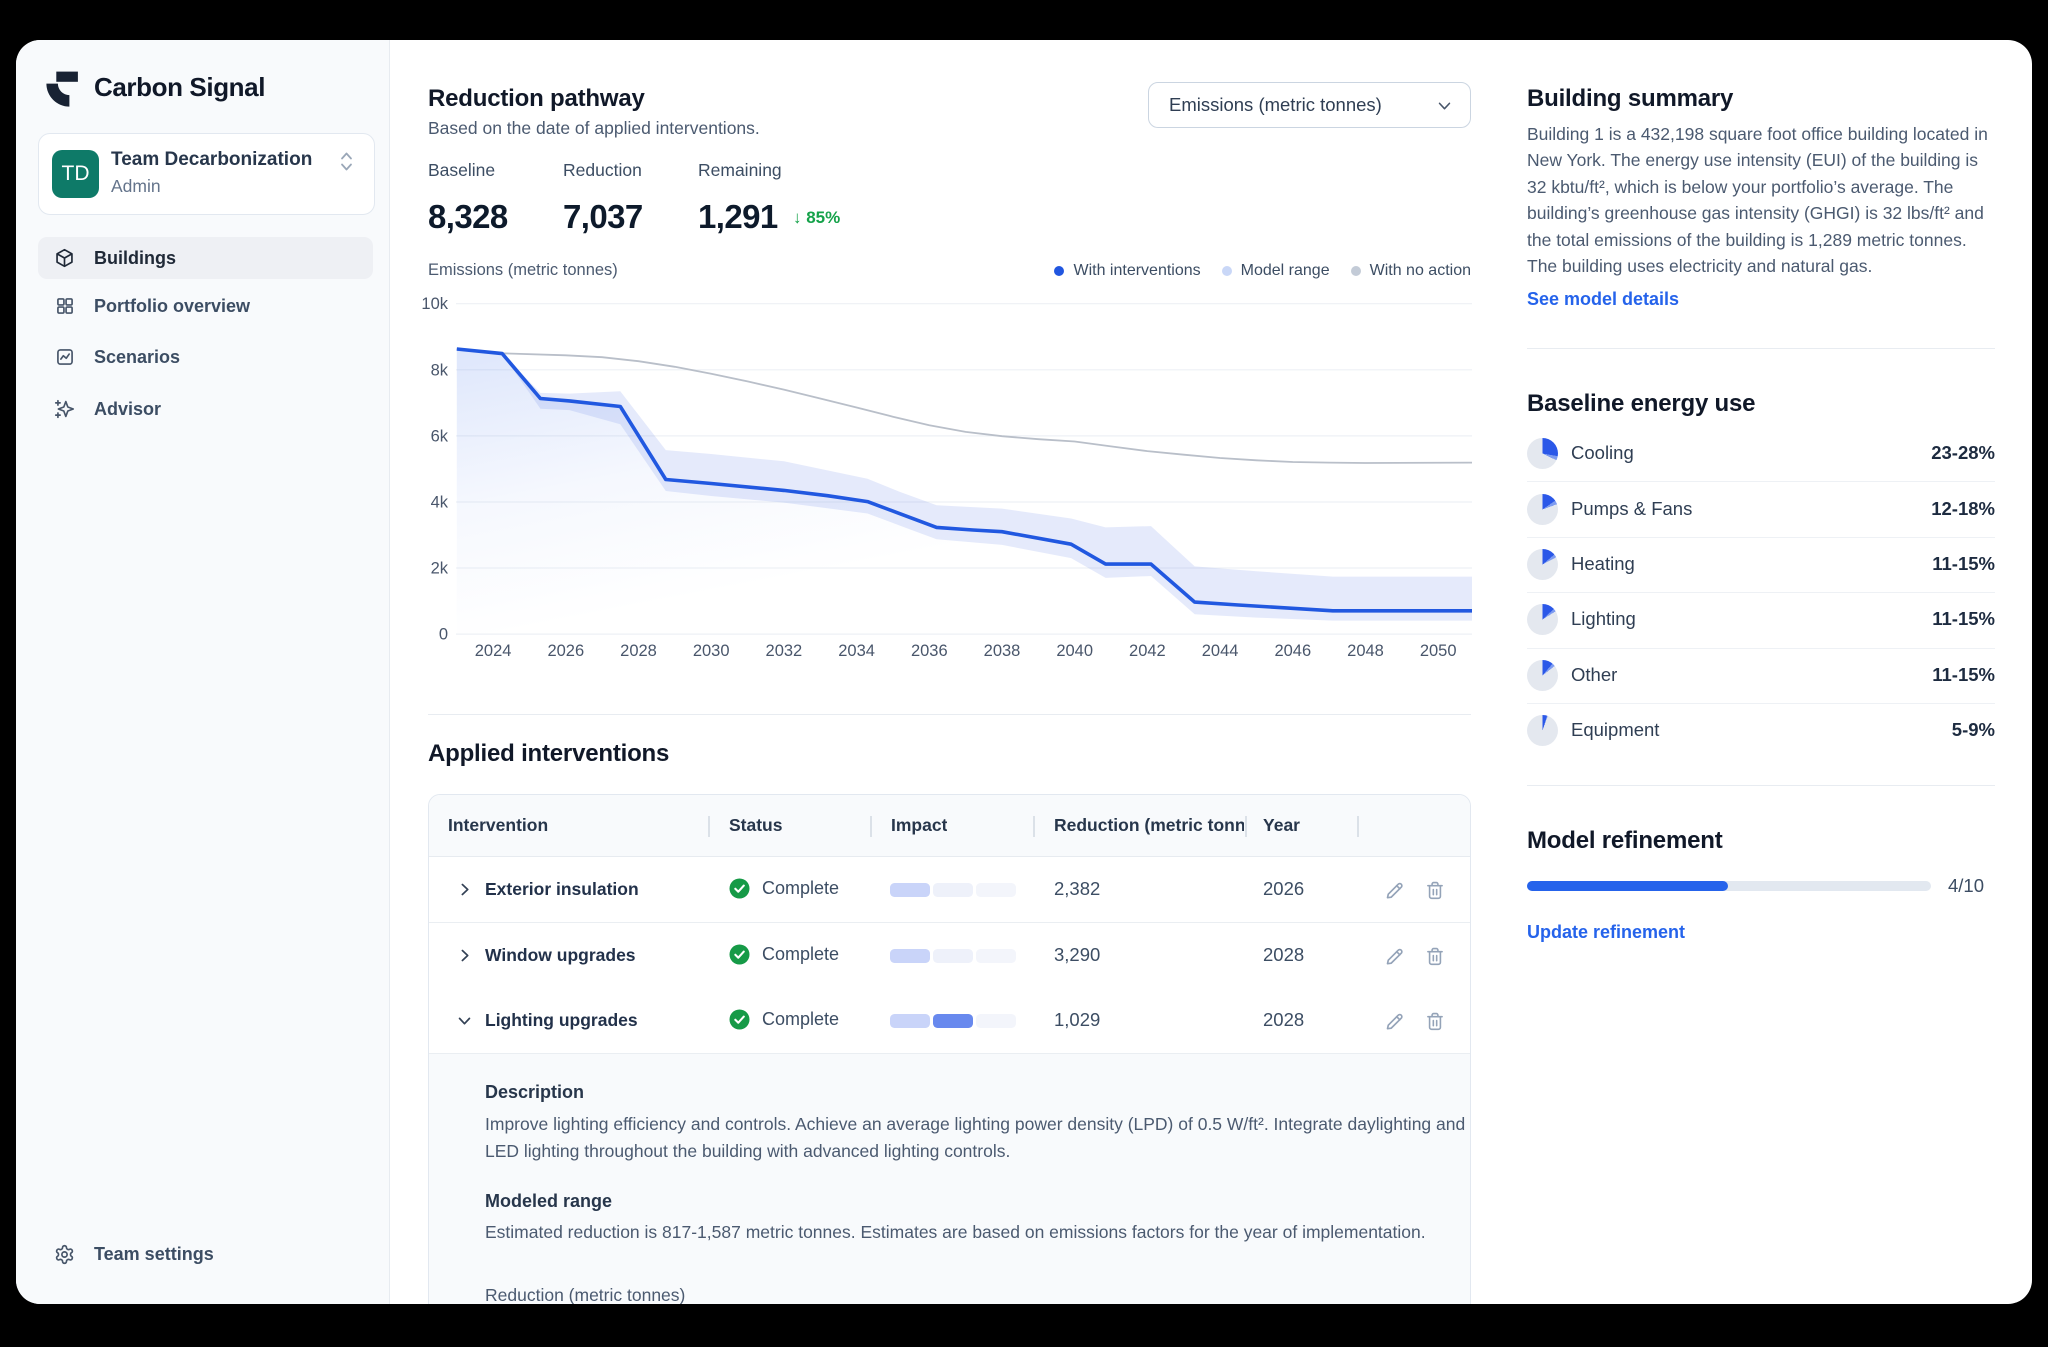  Describe the element at coordinates (565, 651) in the screenshot. I see `svg-text: 2026` at that location.